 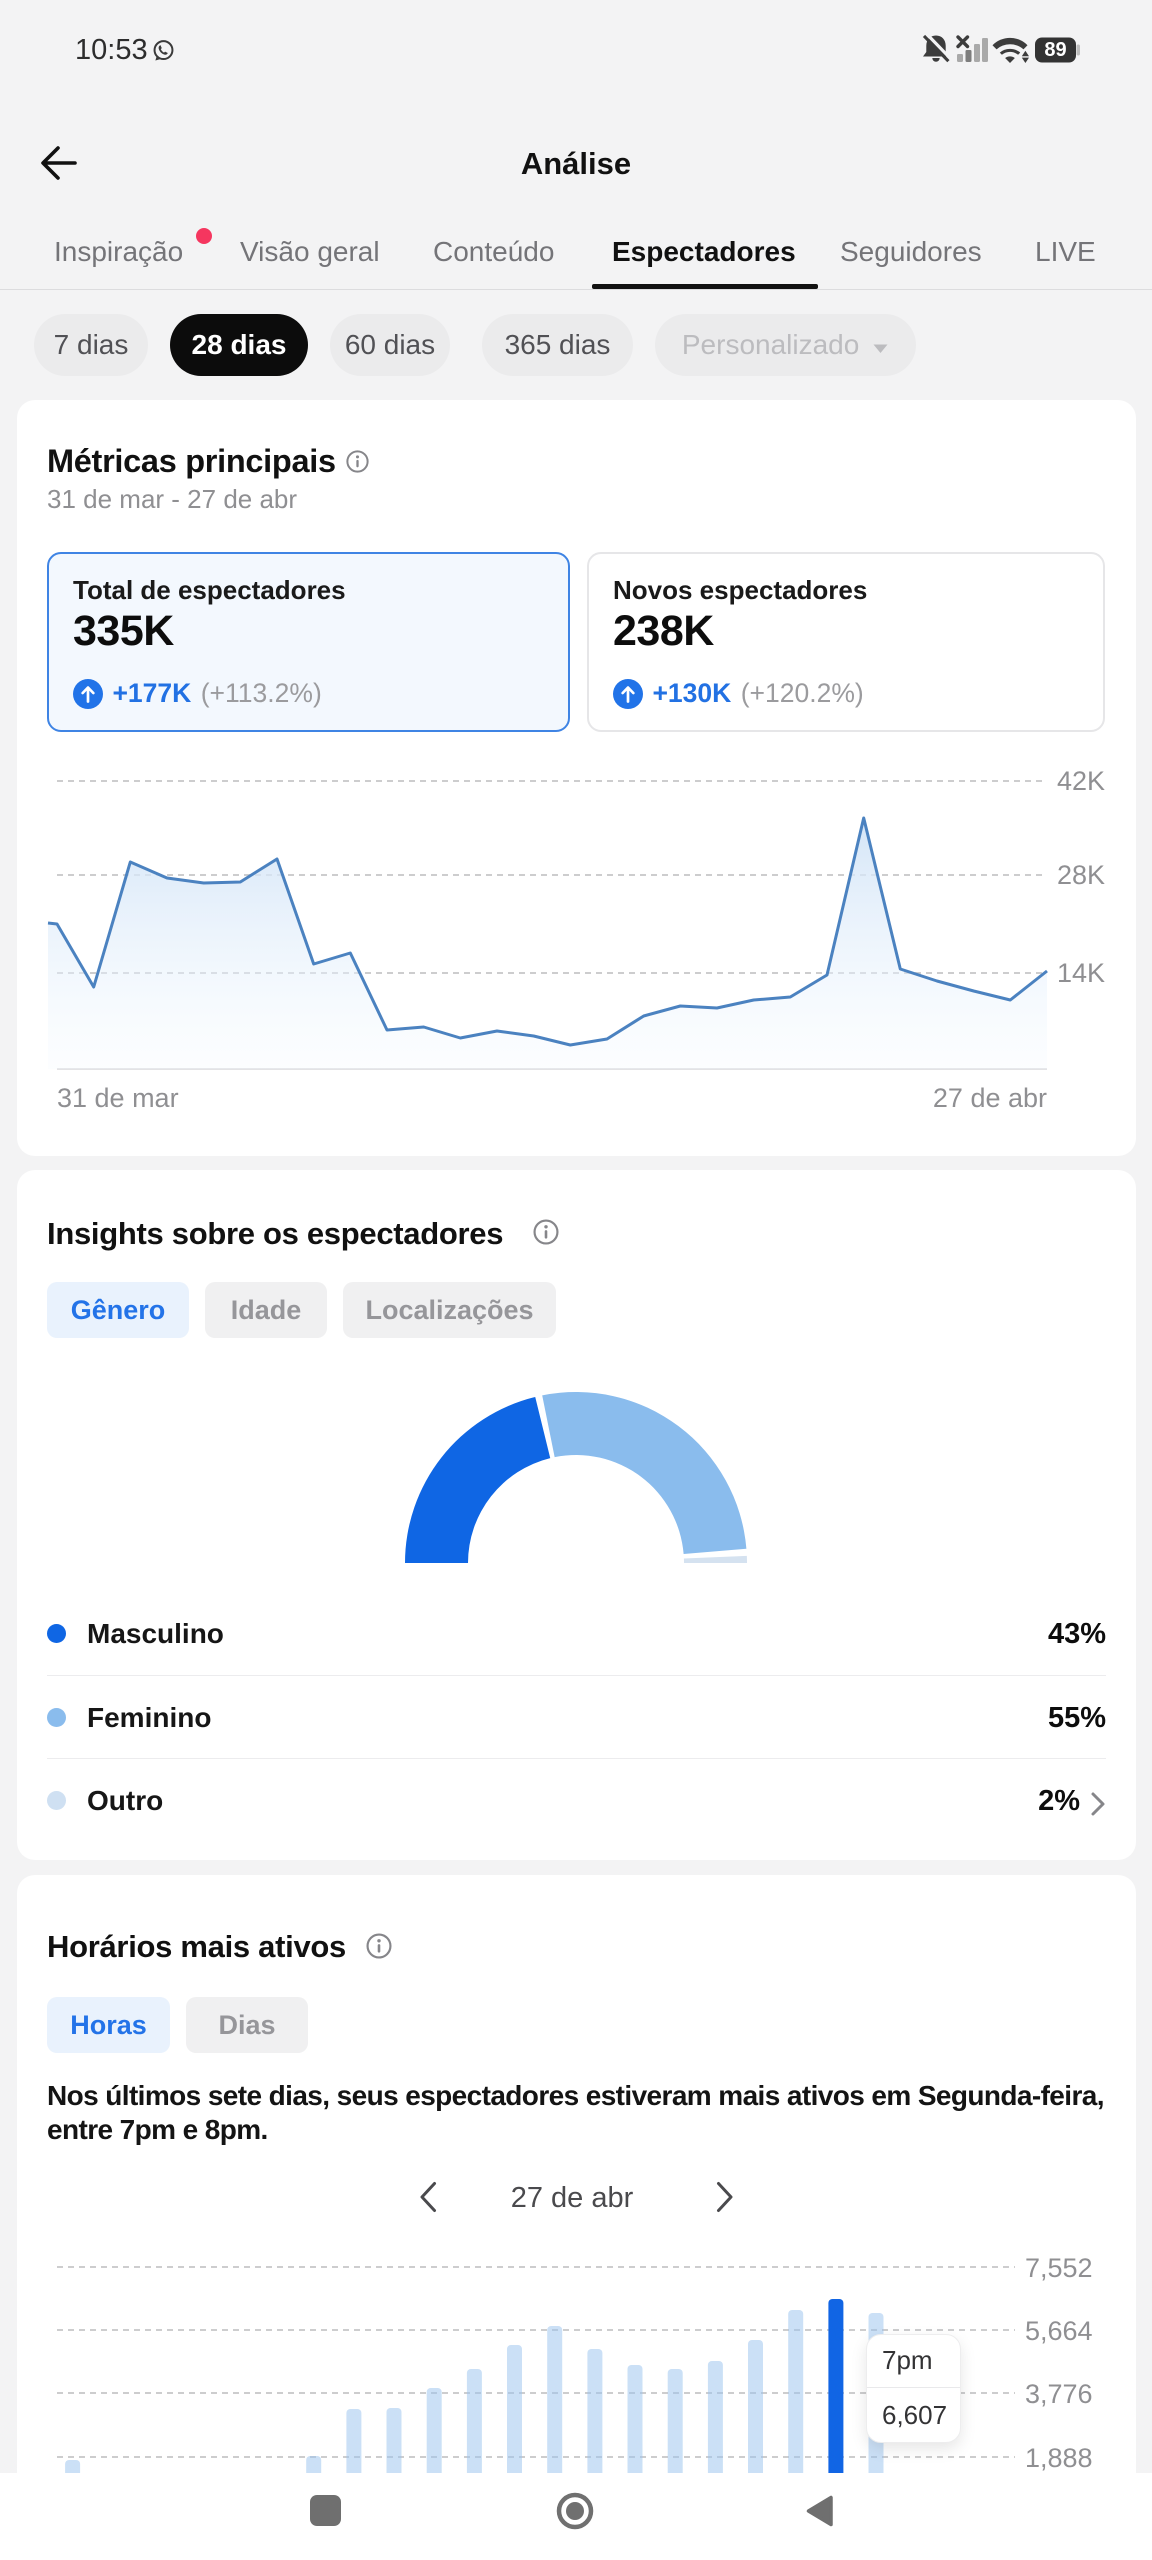 I want to click on svg-text: 7,552, so click(x=1059, y=2268).